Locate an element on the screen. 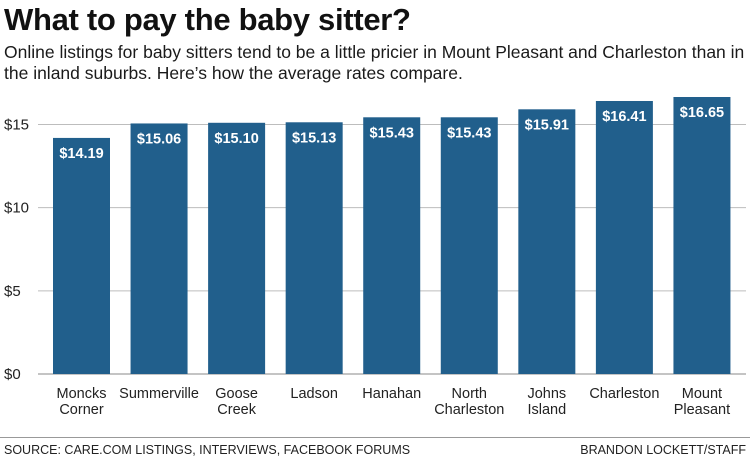  x-category-label: Goose Creek is located at coordinates (236, 402).